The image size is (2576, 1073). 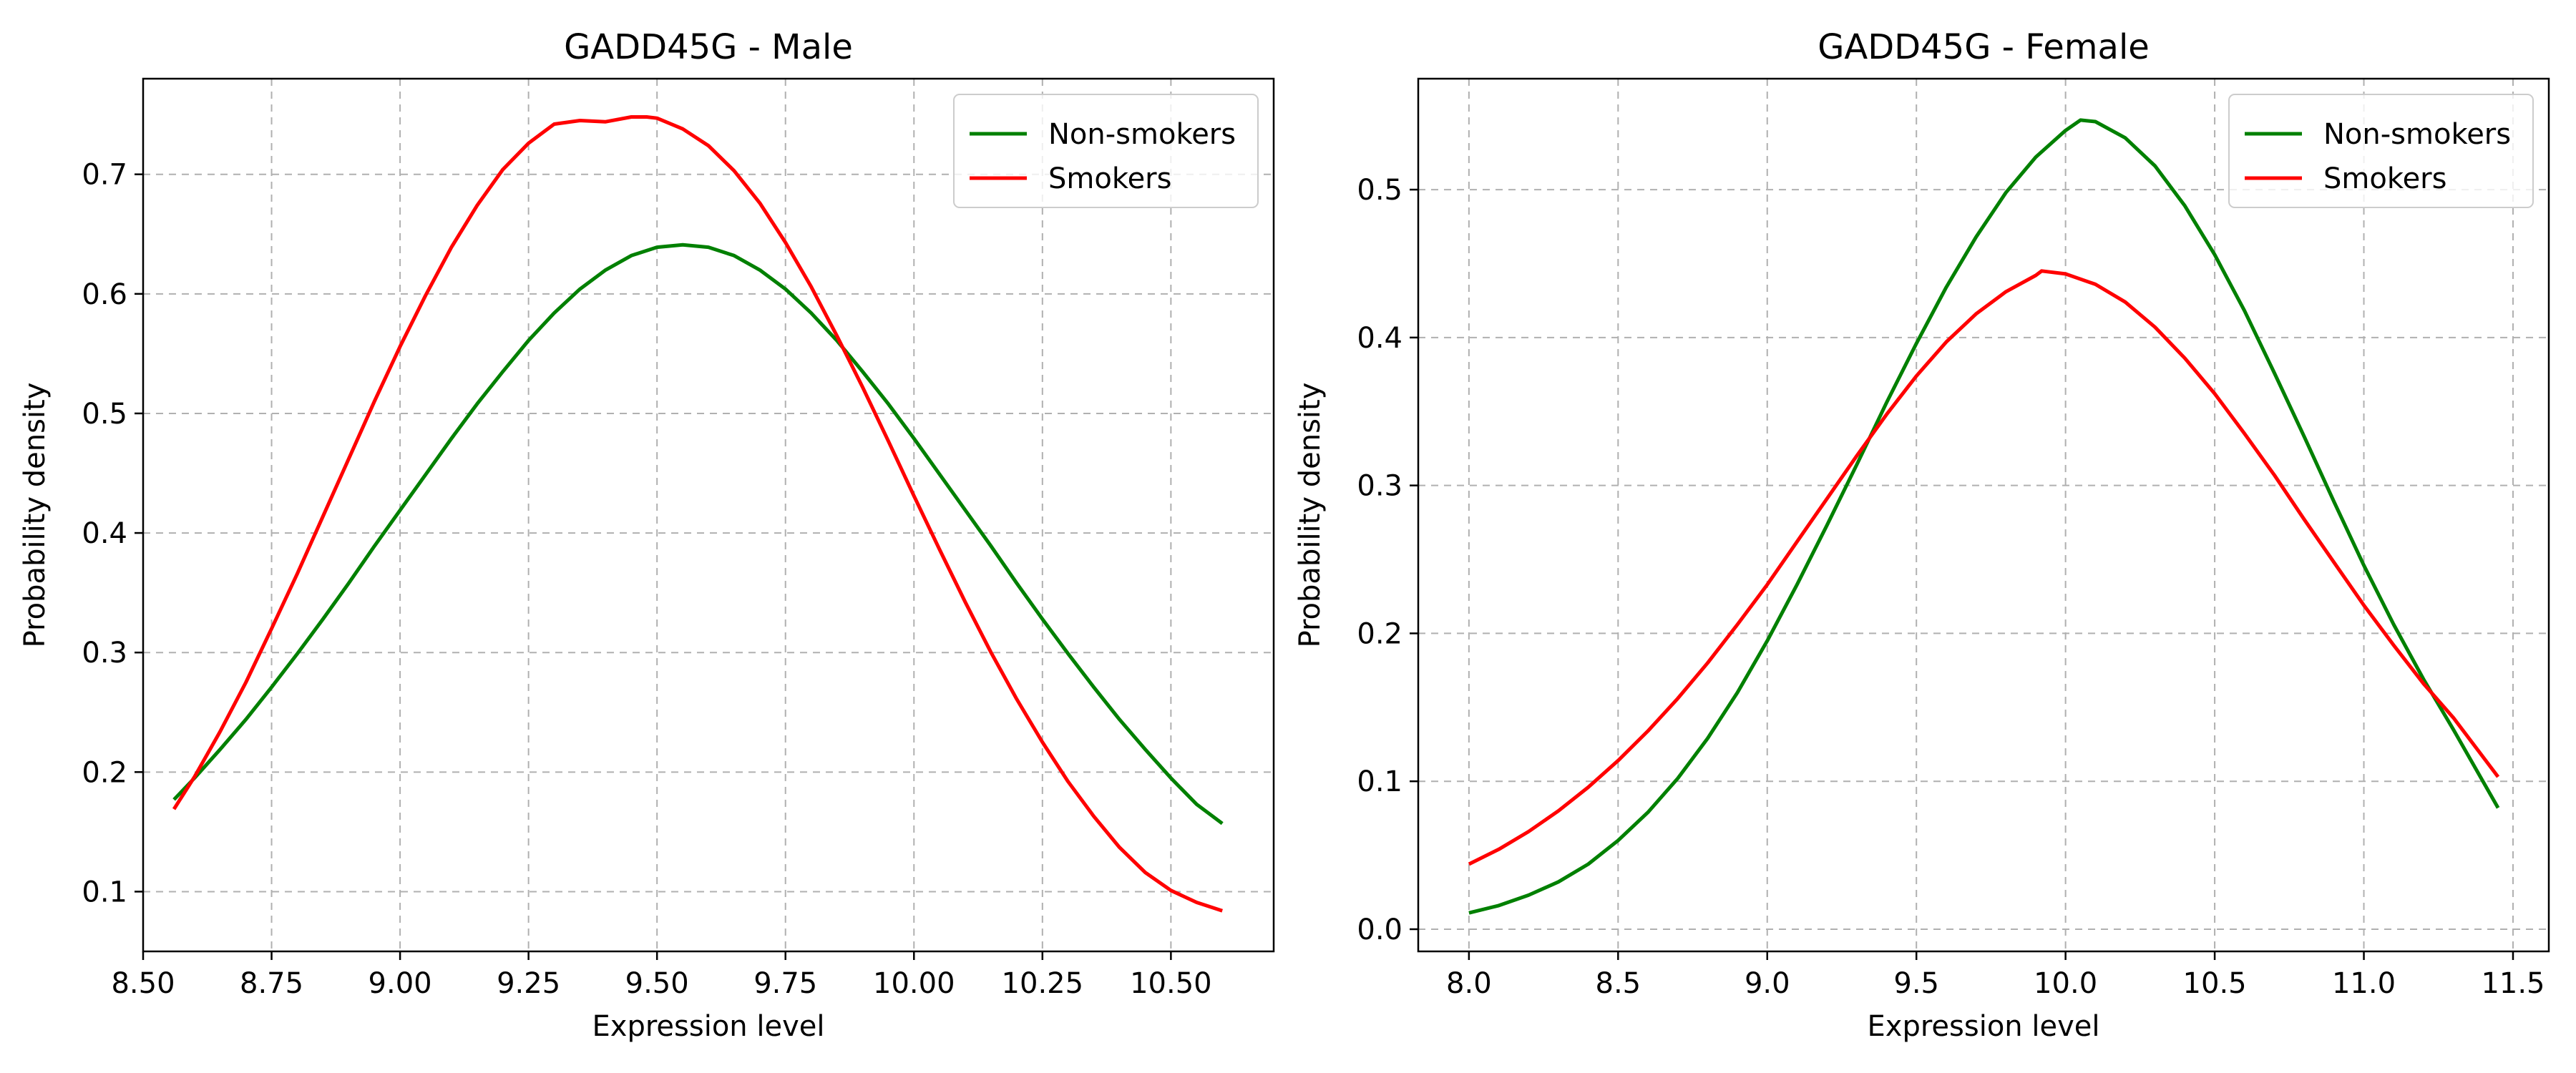 I want to click on x-tick-label: 8.5, so click(x=1618, y=983).